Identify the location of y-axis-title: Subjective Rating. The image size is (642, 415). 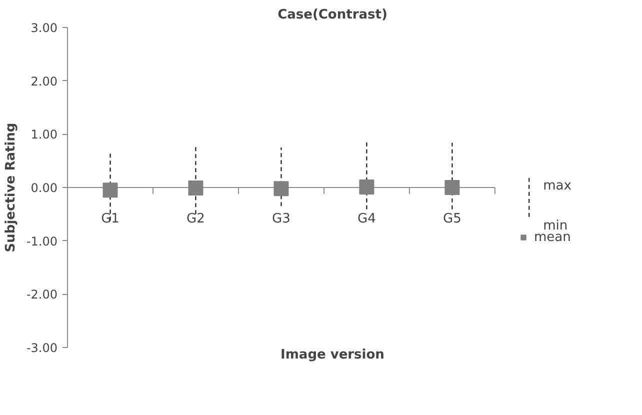
(10, 187).